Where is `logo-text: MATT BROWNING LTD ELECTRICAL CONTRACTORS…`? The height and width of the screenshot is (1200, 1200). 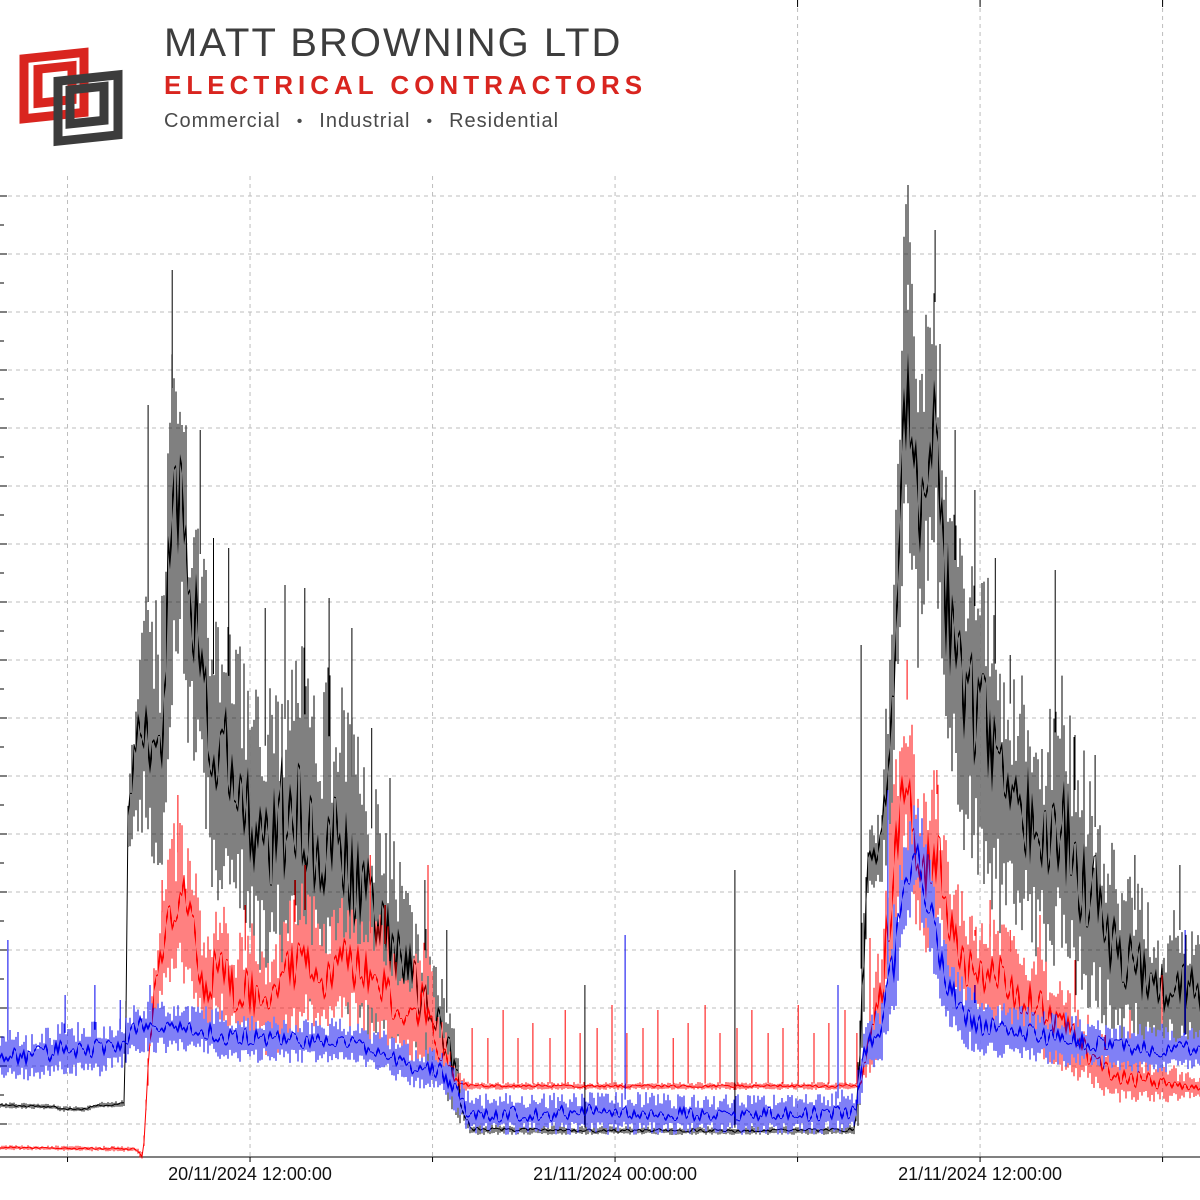
logo-text: MATT BROWNING LTD ELECTRICAL CONTRACTORS… is located at coordinates (405, 73).